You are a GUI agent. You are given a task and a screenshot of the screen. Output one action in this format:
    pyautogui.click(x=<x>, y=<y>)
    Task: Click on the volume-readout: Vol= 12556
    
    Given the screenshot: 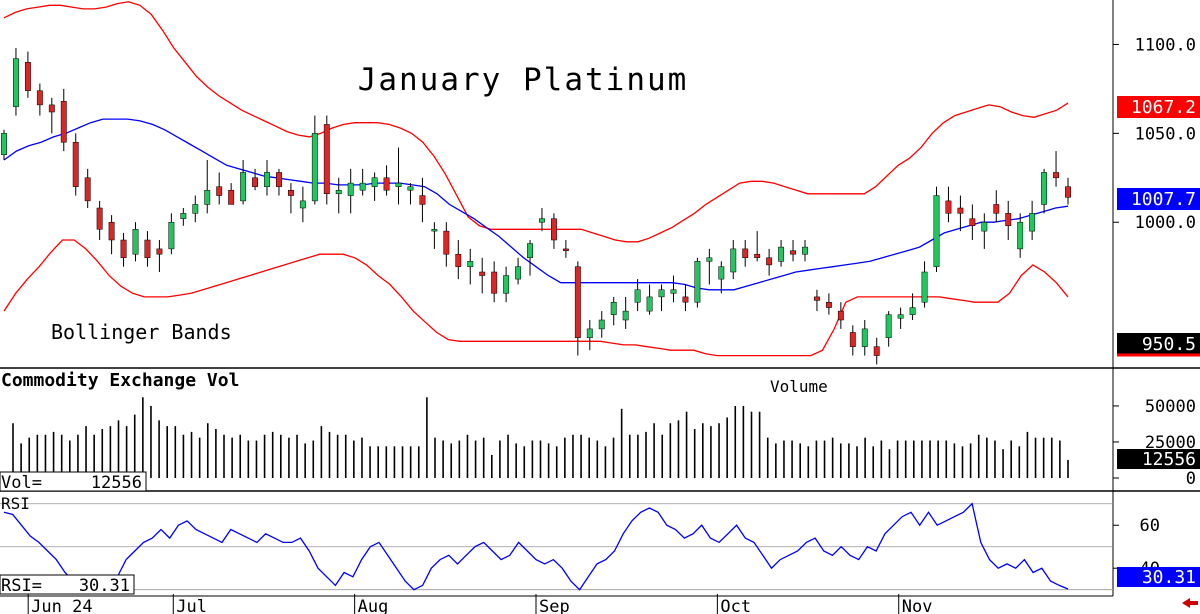 What is the action you would take?
    pyautogui.click(x=73, y=482)
    